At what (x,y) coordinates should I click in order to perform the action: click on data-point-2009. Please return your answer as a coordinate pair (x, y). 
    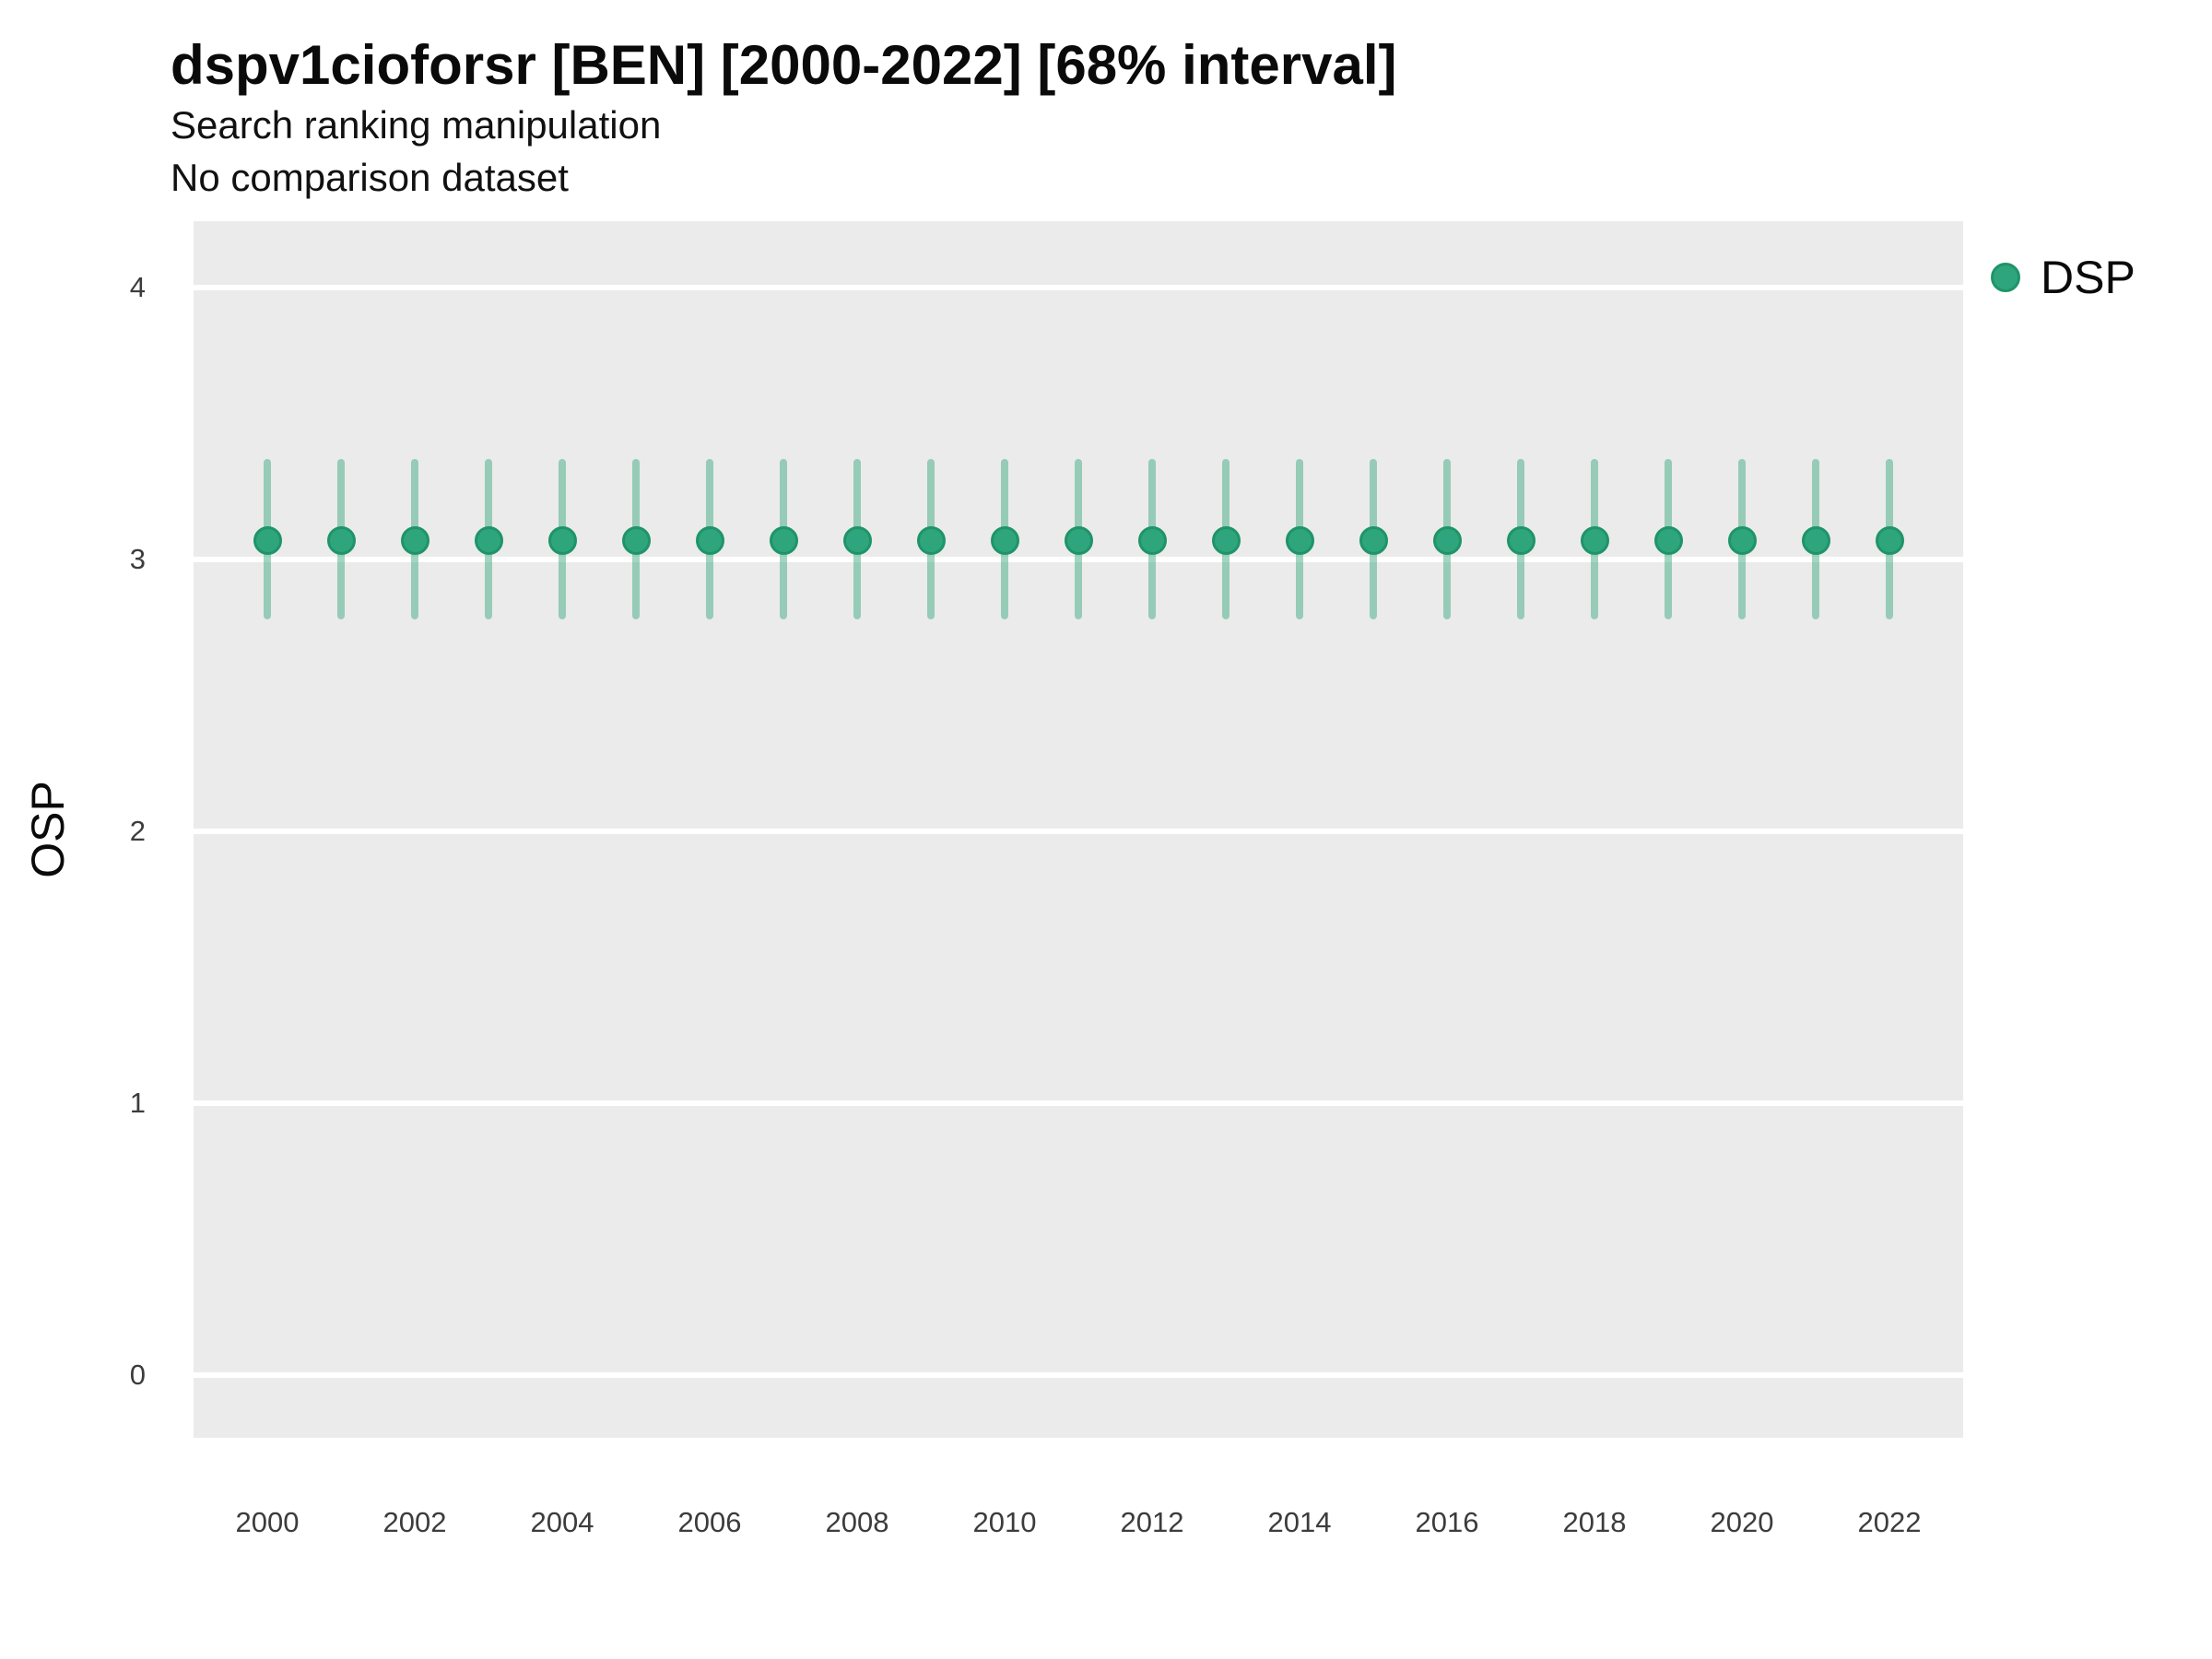
    Looking at the image, I should click on (931, 540).